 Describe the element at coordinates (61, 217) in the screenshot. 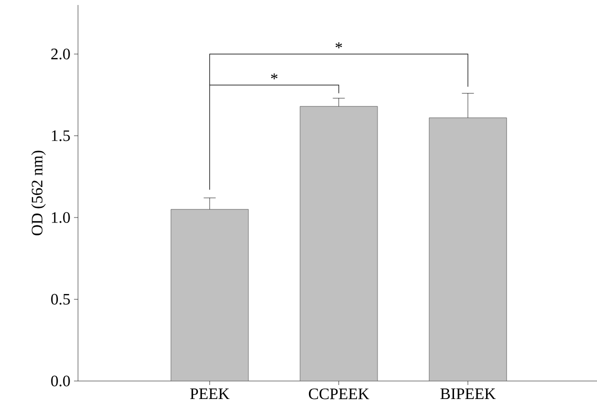

I see `y-tick-label: 1.0` at that location.